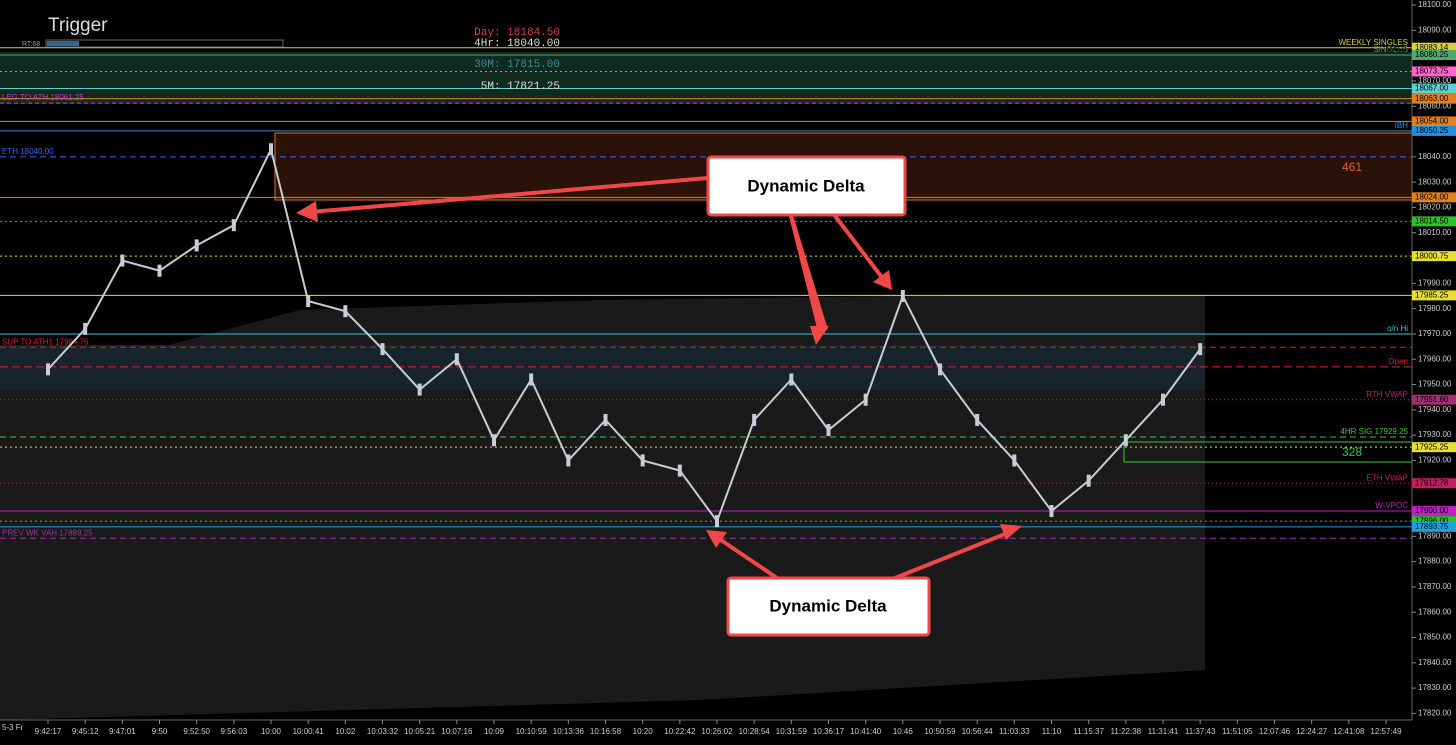 This screenshot has height=745, width=1456. What do you see at coordinates (1435, 409) in the screenshot?
I see `y-tick-label: 17940.00` at bounding box center [1435, 409].